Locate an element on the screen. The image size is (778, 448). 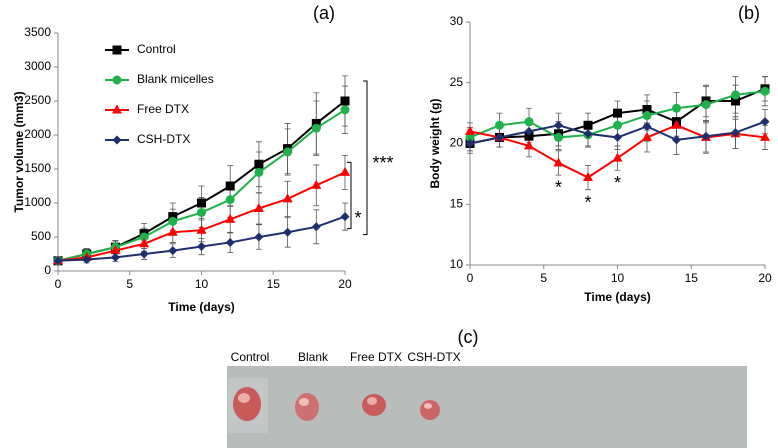
y-axis-title: Tumor volume (mm3) is located at coordinates (19, 151).